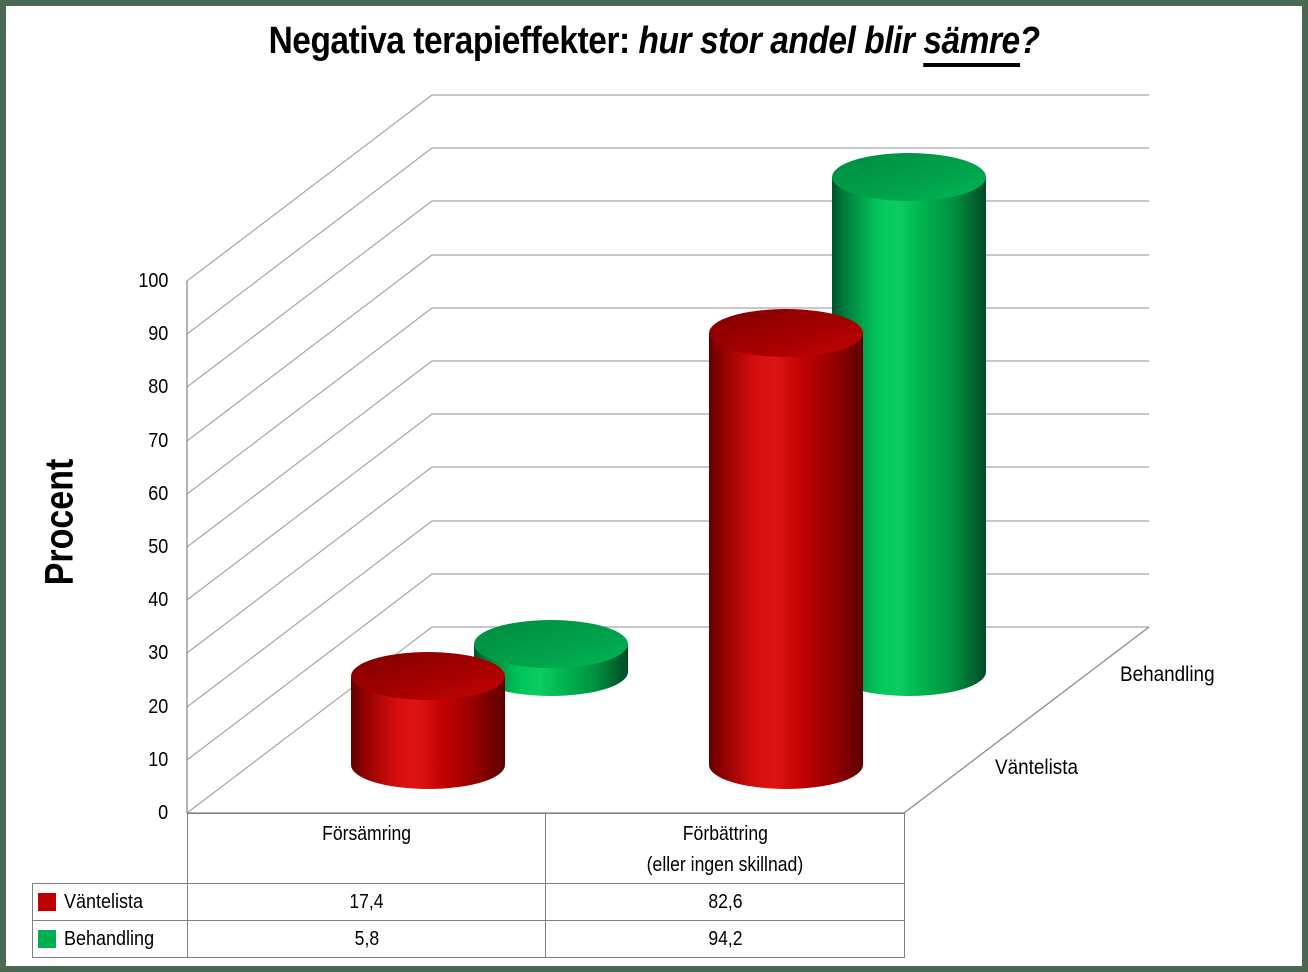  What do you see at coordinates (157, 760) in the screenshot?
I see `y-tick-label-10: 10` at bounding box center [157, 760].